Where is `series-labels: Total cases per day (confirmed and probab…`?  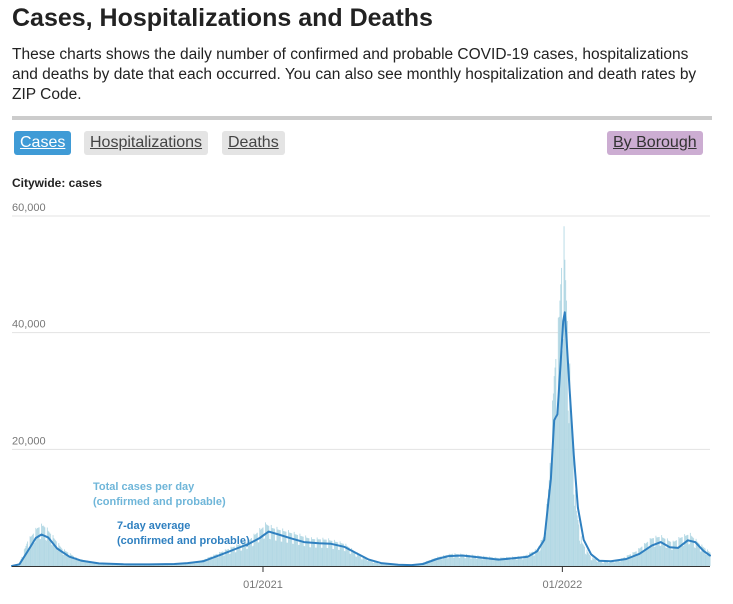
series-labels: Total cases per day (confirmed and probab… is located at coordinates (171, 514).